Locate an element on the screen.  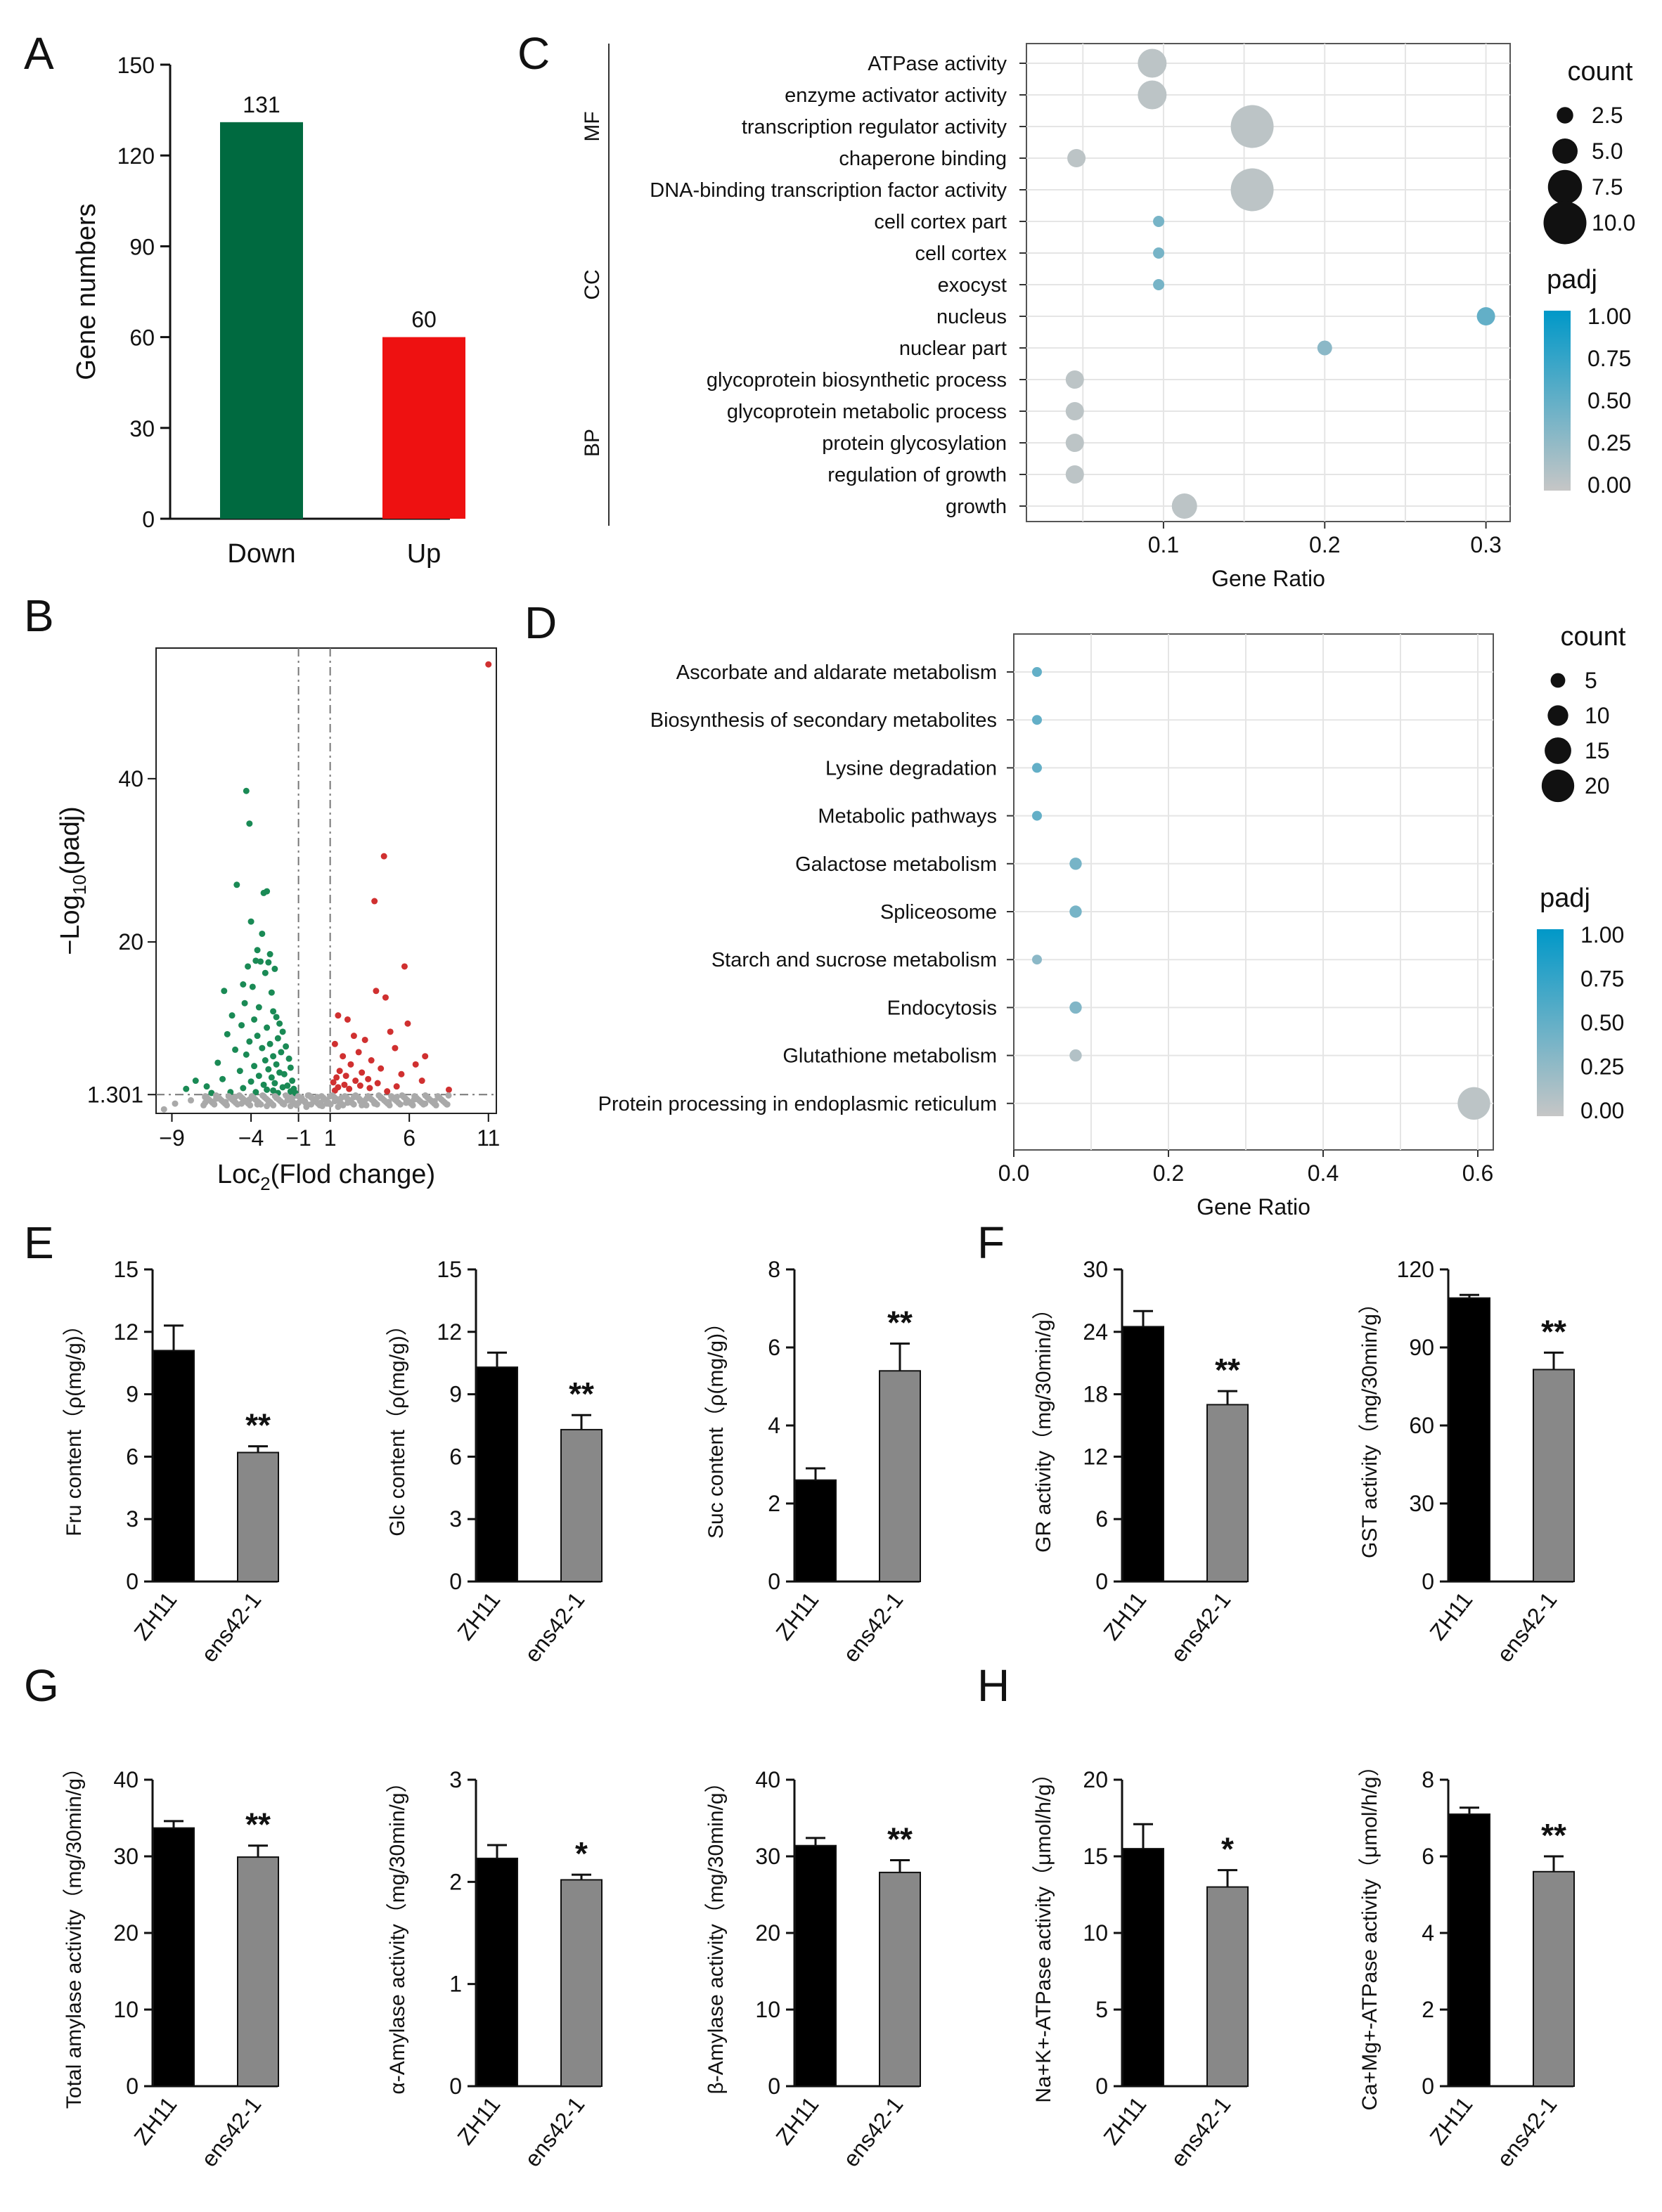
dot-protein-processing-in-endoplasmic-reticulum is located at coordinates (1473, 1103).